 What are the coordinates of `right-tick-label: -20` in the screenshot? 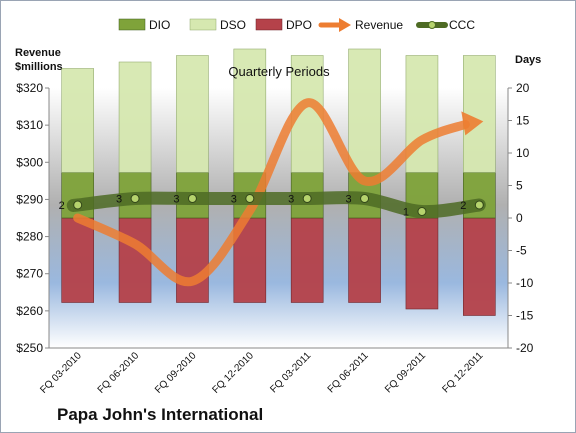 It's located at (525, 348).